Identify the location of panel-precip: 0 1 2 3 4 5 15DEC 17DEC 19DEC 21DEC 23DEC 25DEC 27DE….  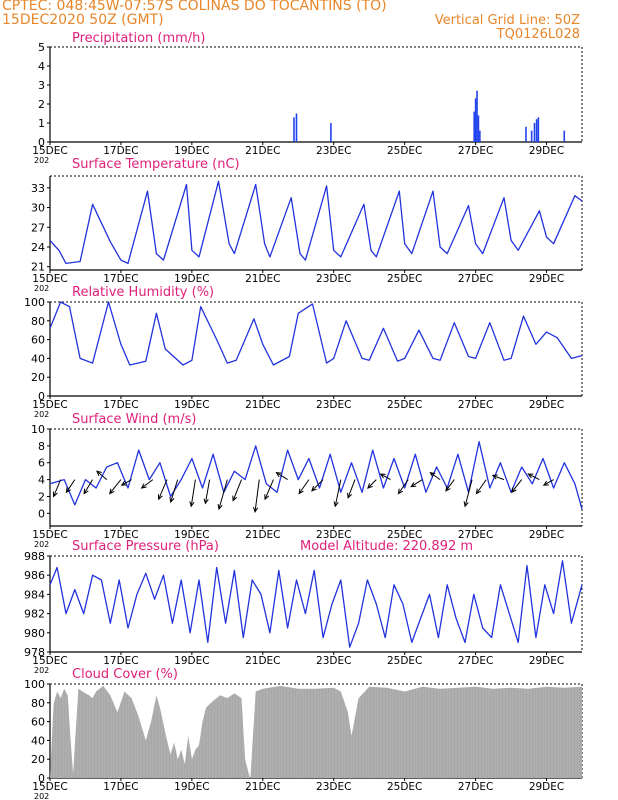
(307, 98).